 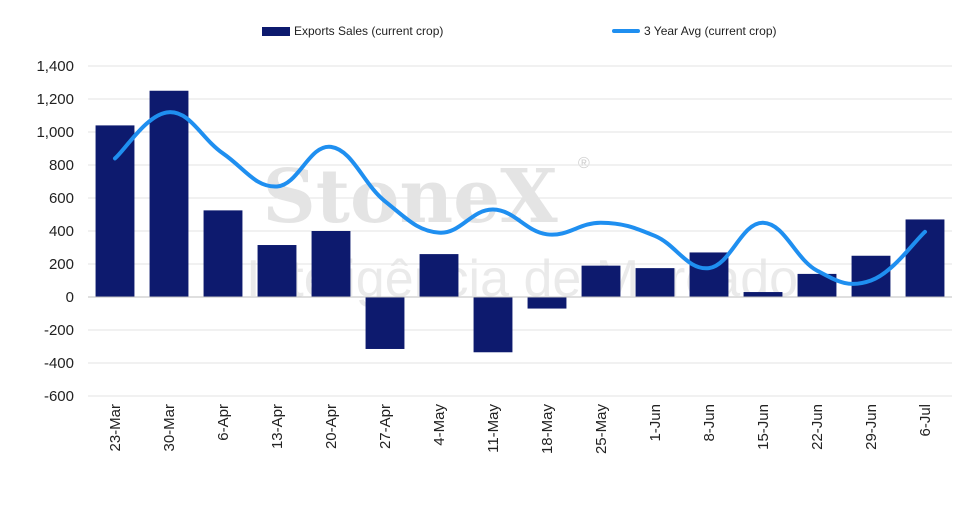 I want to click on bar-6-apr, so click(x=223, y=253).